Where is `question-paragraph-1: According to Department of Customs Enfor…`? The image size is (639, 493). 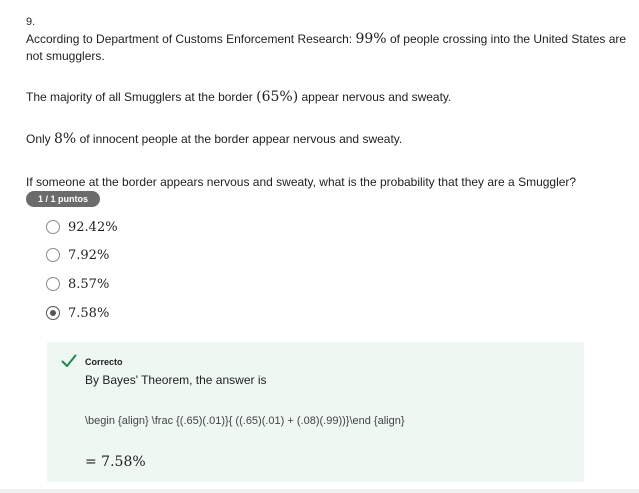
question-paragraph-1: According to Department of Customs Enfor… is located at coordinates (329, 48).